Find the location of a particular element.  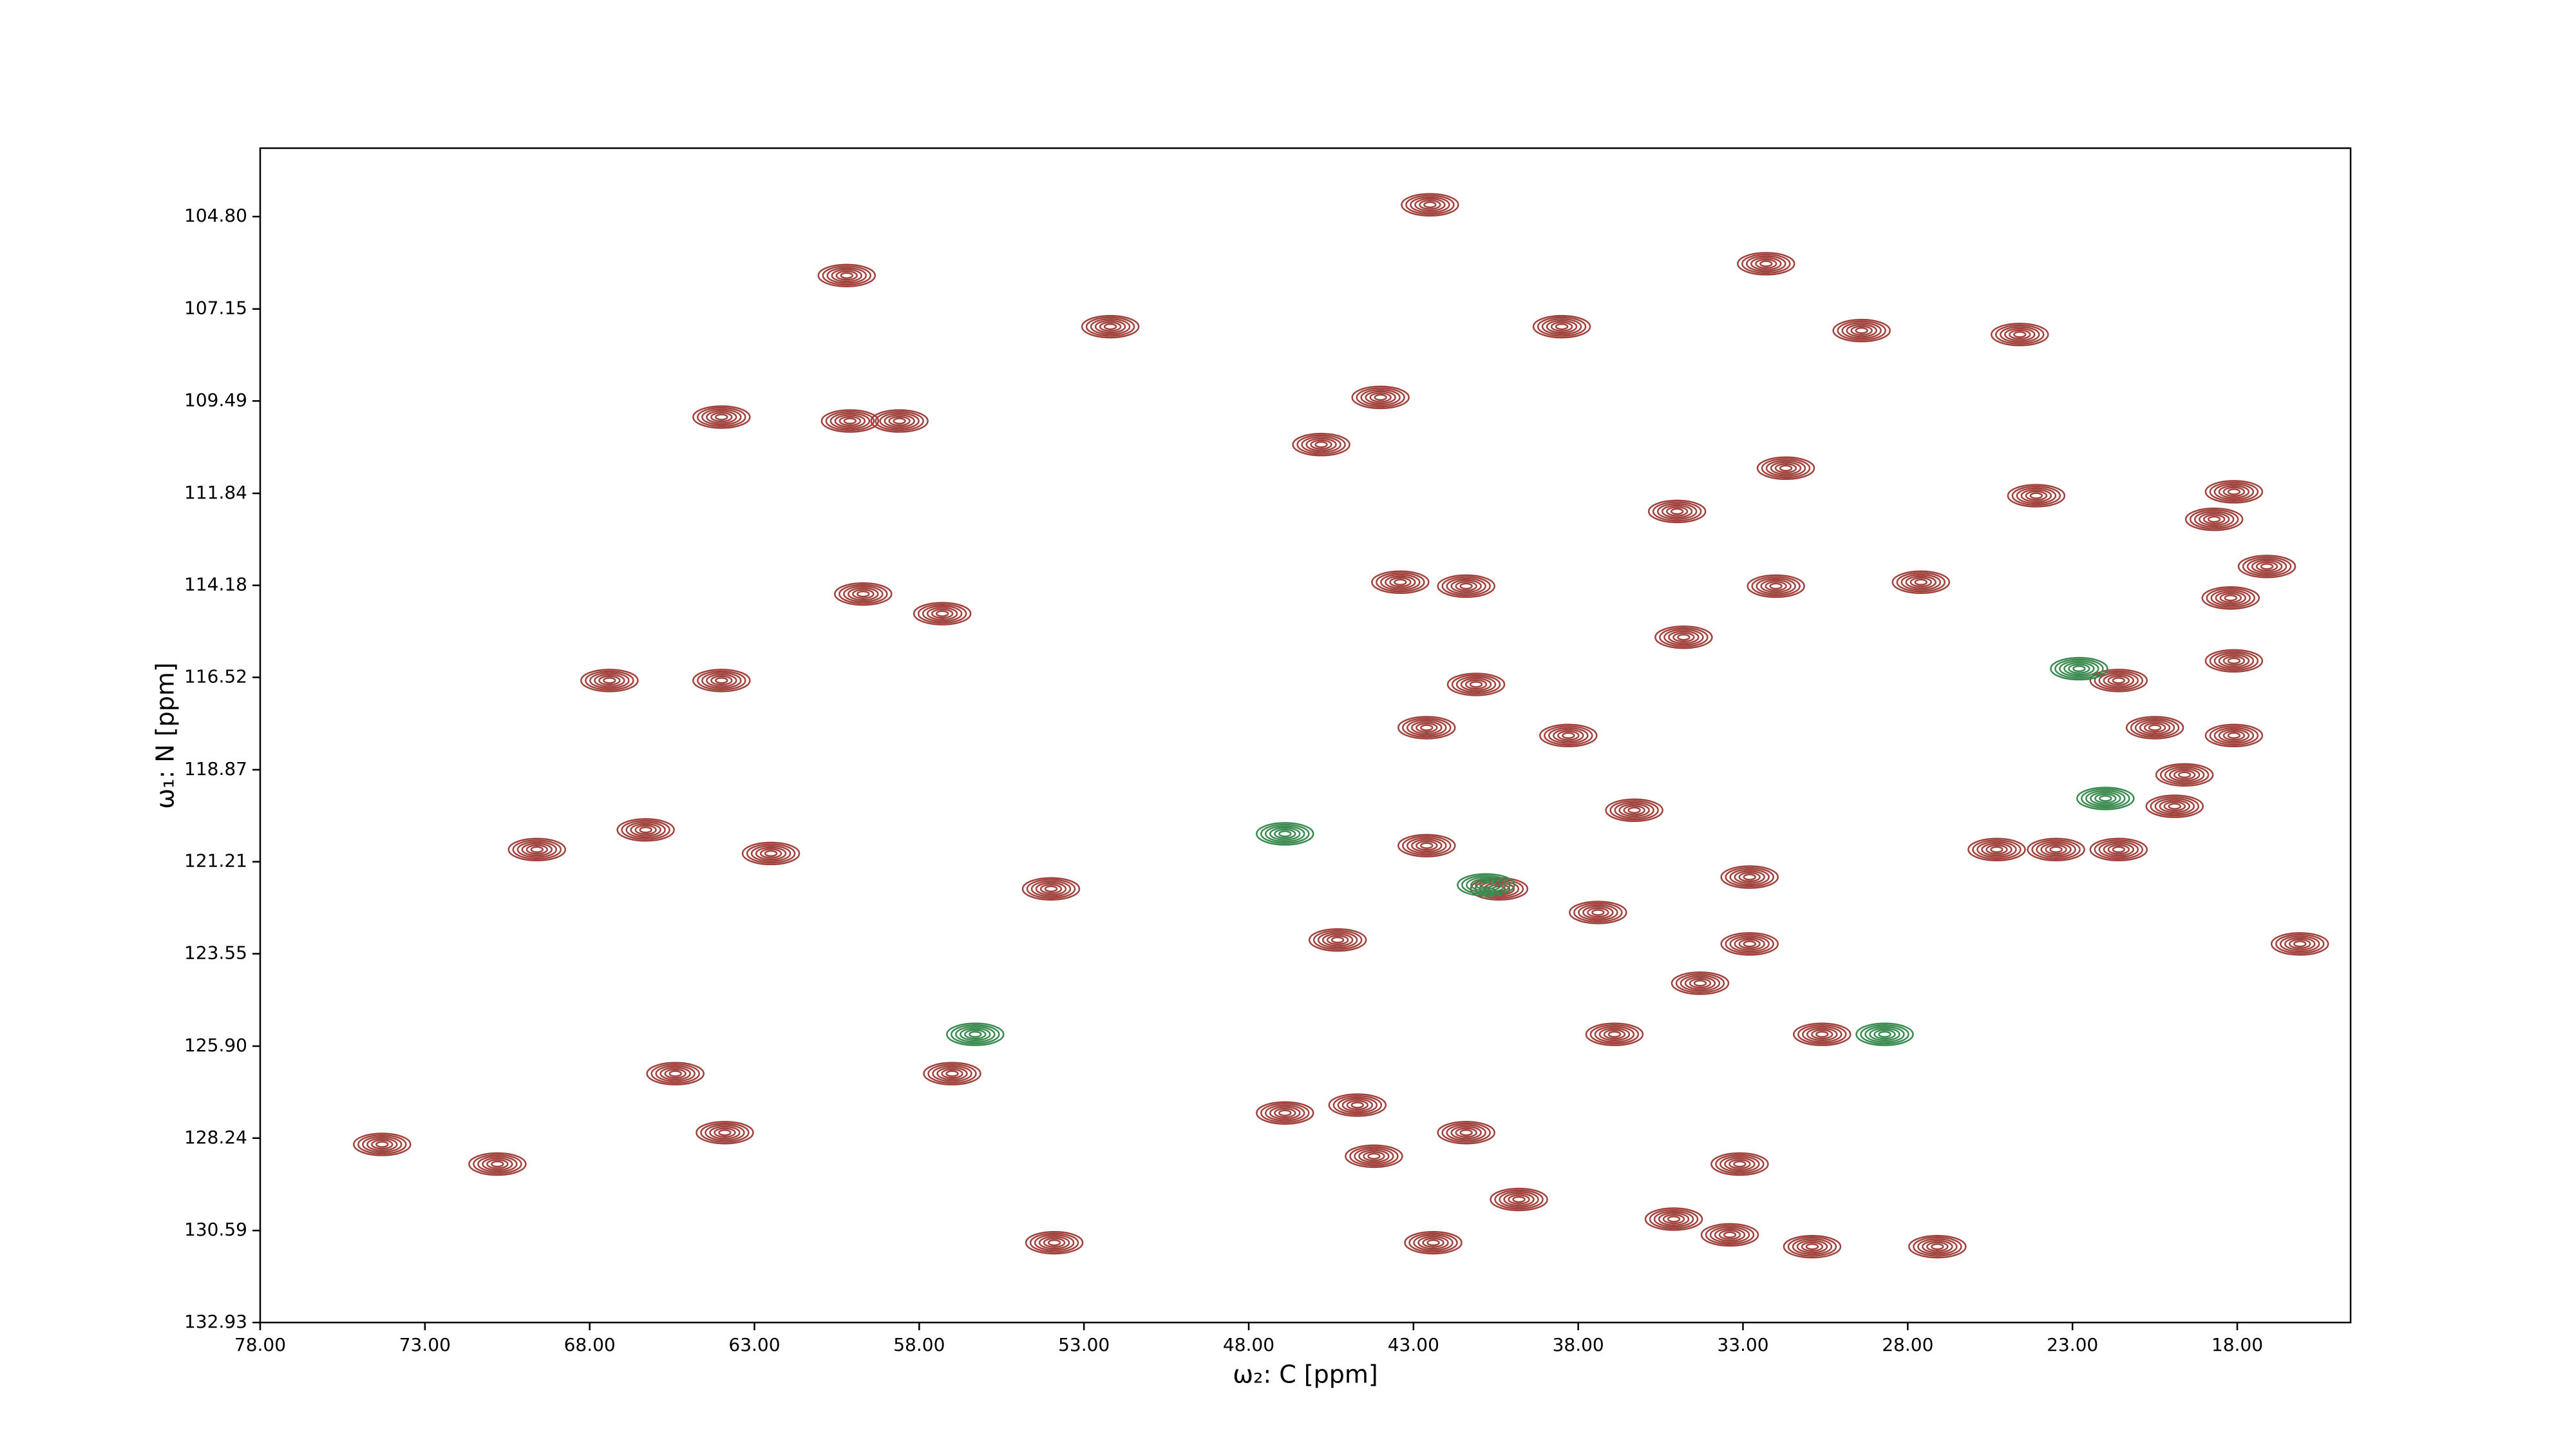

y-tick-label: 130.59 is located at coordinates (215, 1229).